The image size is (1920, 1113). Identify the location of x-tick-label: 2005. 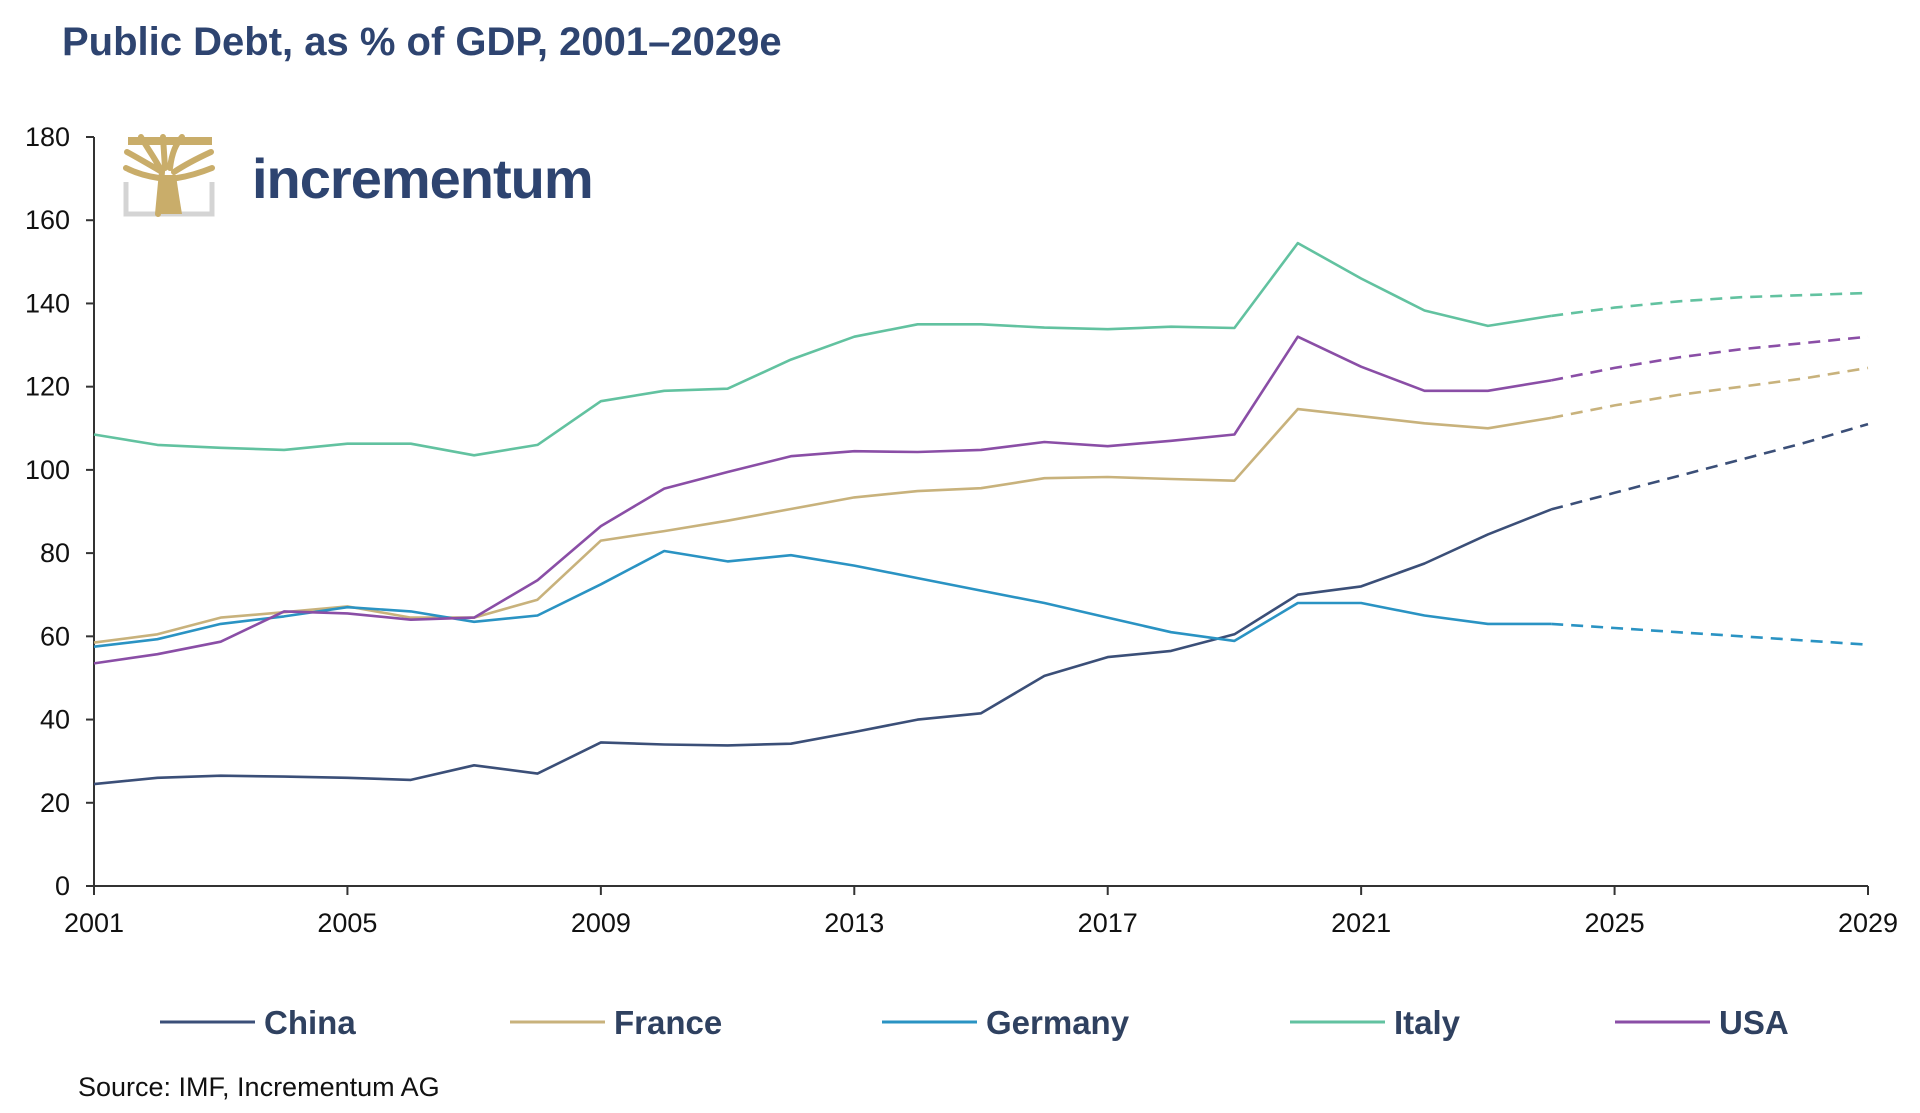
(347, 923).